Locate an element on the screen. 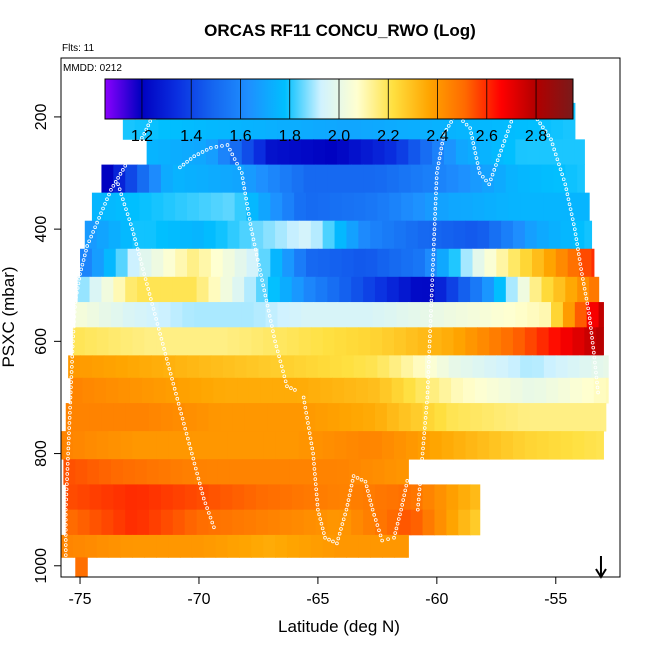 Image resolution: width=650 pixels, height=650 pixels. colorbar-tick-label: 2.4 is located at coordinates (437, 136).